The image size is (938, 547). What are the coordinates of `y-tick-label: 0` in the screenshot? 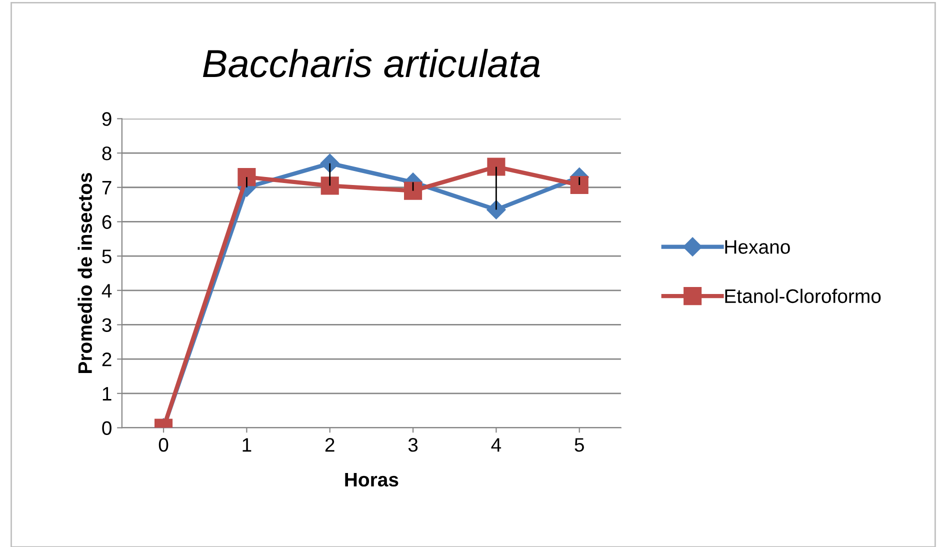 It's located at (107, 428).